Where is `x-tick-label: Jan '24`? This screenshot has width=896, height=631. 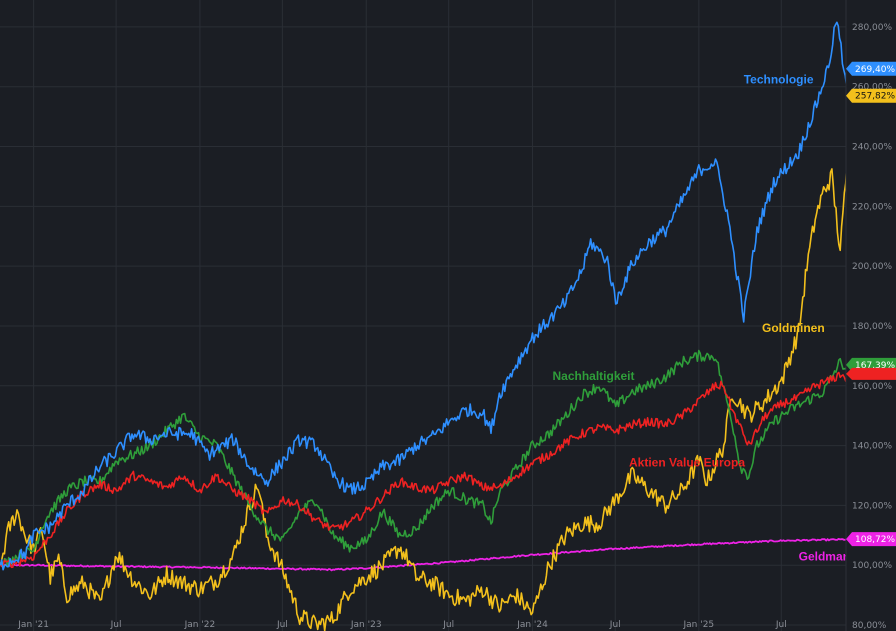
x-tick-label: Jan '24 is located at coordinates (532, 625).